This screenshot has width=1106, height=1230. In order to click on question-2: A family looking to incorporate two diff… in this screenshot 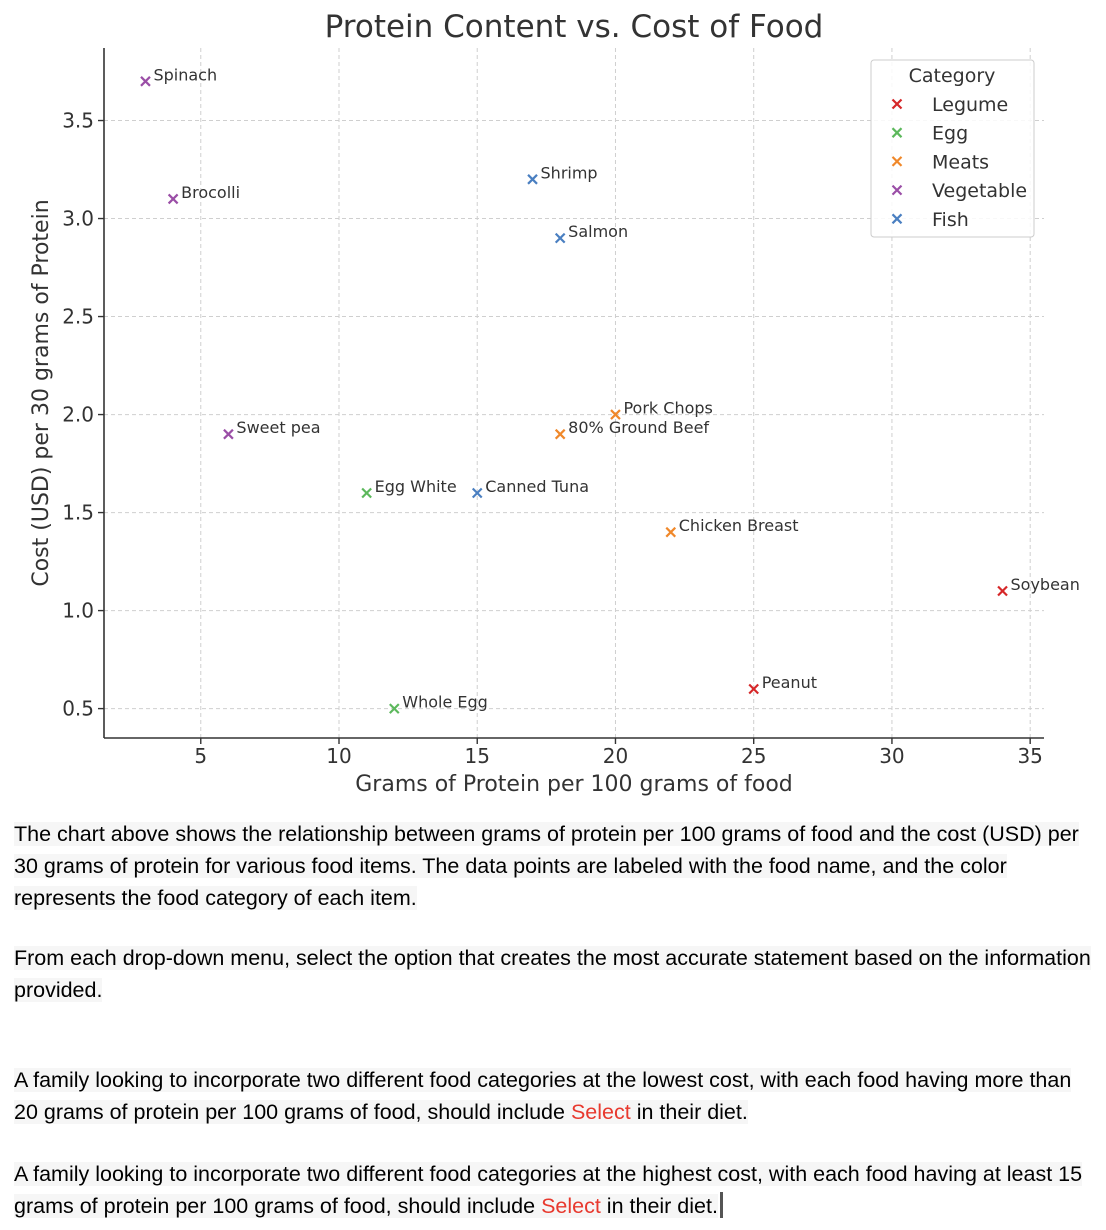, I will do `click(555, 1190)`.